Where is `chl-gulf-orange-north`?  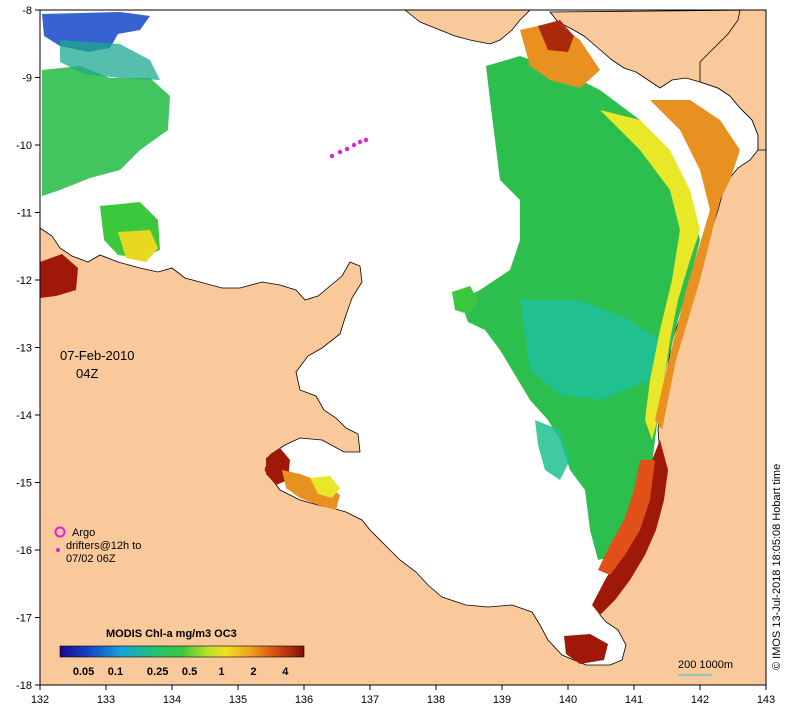 chl-gulf-orange-north is located at coordinates (560, 55).